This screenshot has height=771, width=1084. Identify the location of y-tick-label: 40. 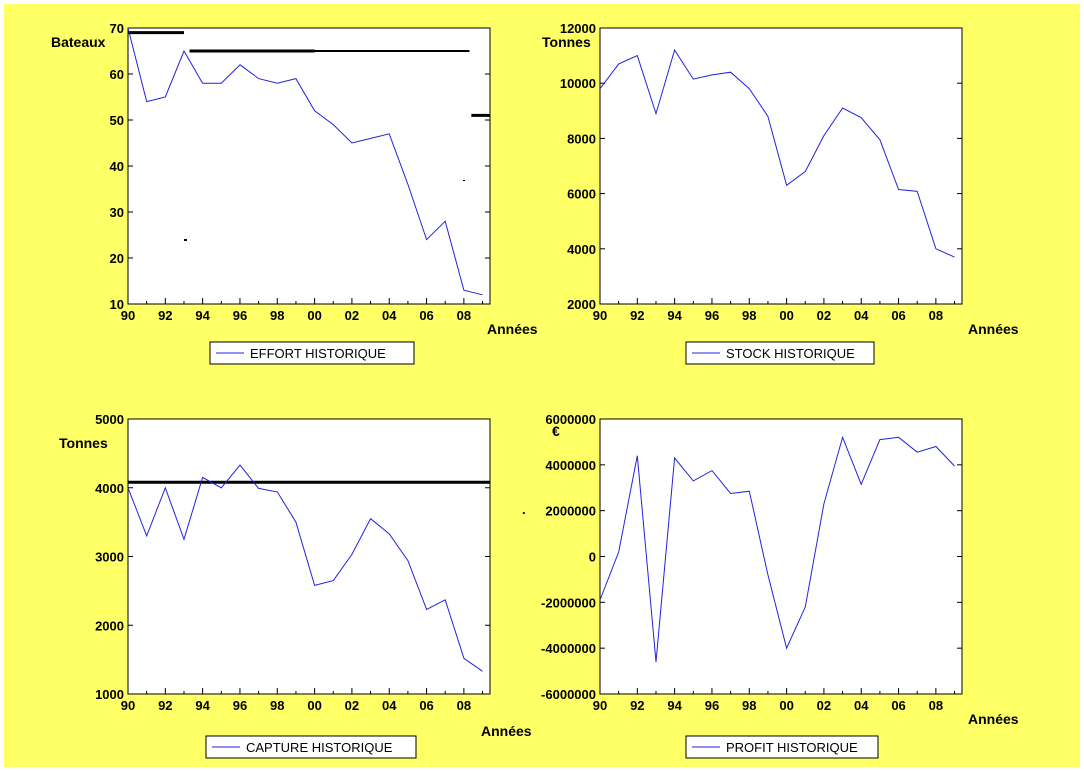
(117, 166).